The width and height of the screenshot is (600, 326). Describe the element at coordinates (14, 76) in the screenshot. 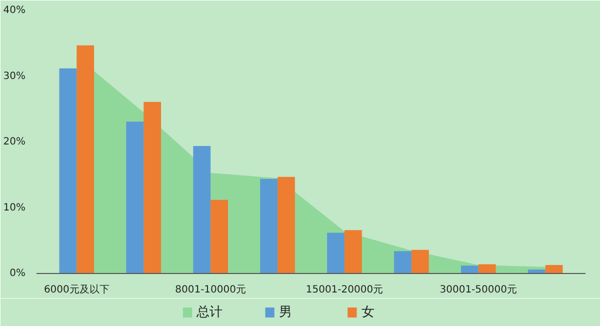

I see `y-tick-label: 30%` at that location.